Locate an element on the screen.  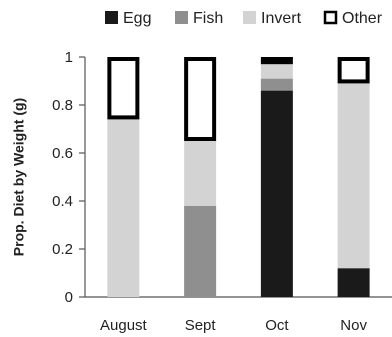
bar-nov-other is located at coordinates (353, 70).